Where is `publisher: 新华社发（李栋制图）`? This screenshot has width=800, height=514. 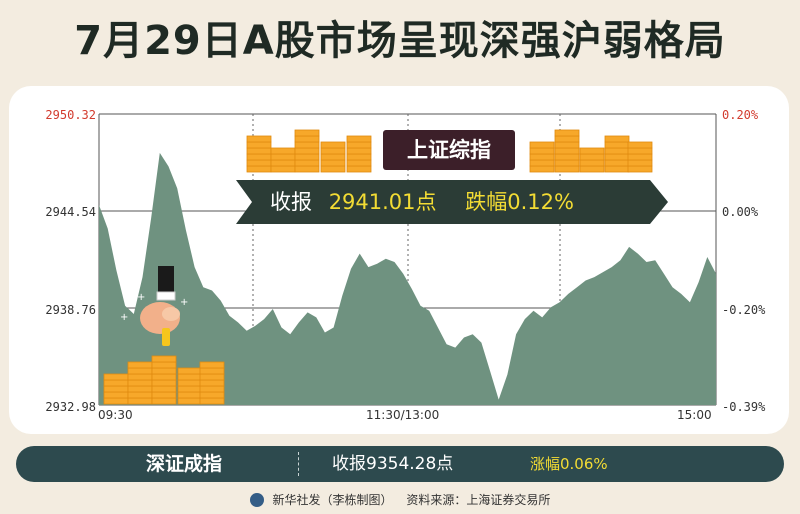
publisher: 新华社发（李栋制图） is located at coordinates (332, 500).